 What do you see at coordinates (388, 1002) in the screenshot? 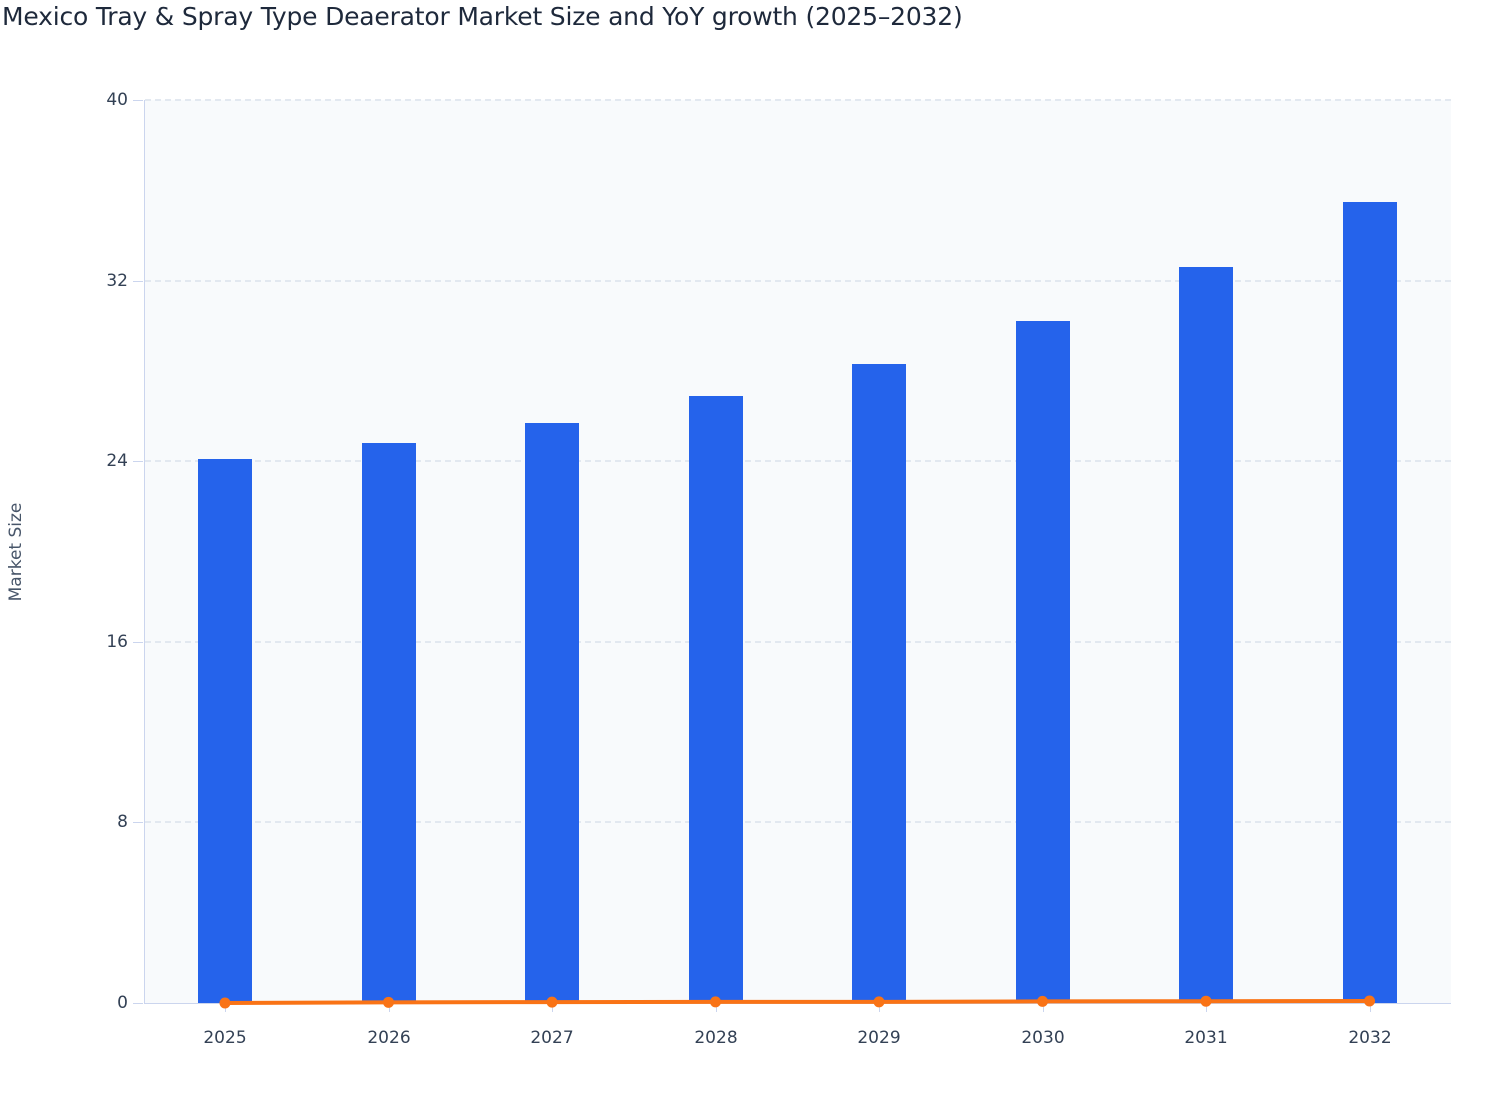
I see `yoy-point-2026` at bounding box center [388, 1002].